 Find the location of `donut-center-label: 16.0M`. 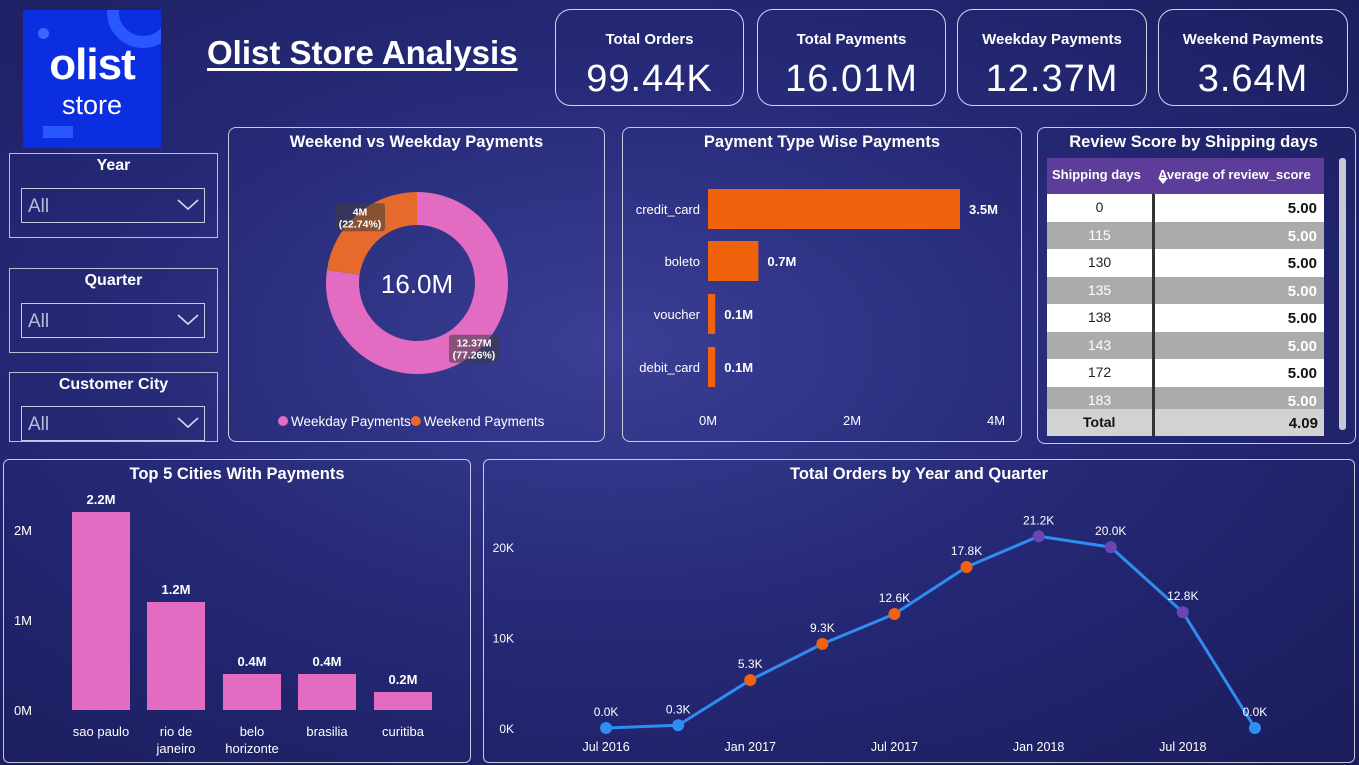

donut-center-label: 16.0M is located at coordinates (417, 284).